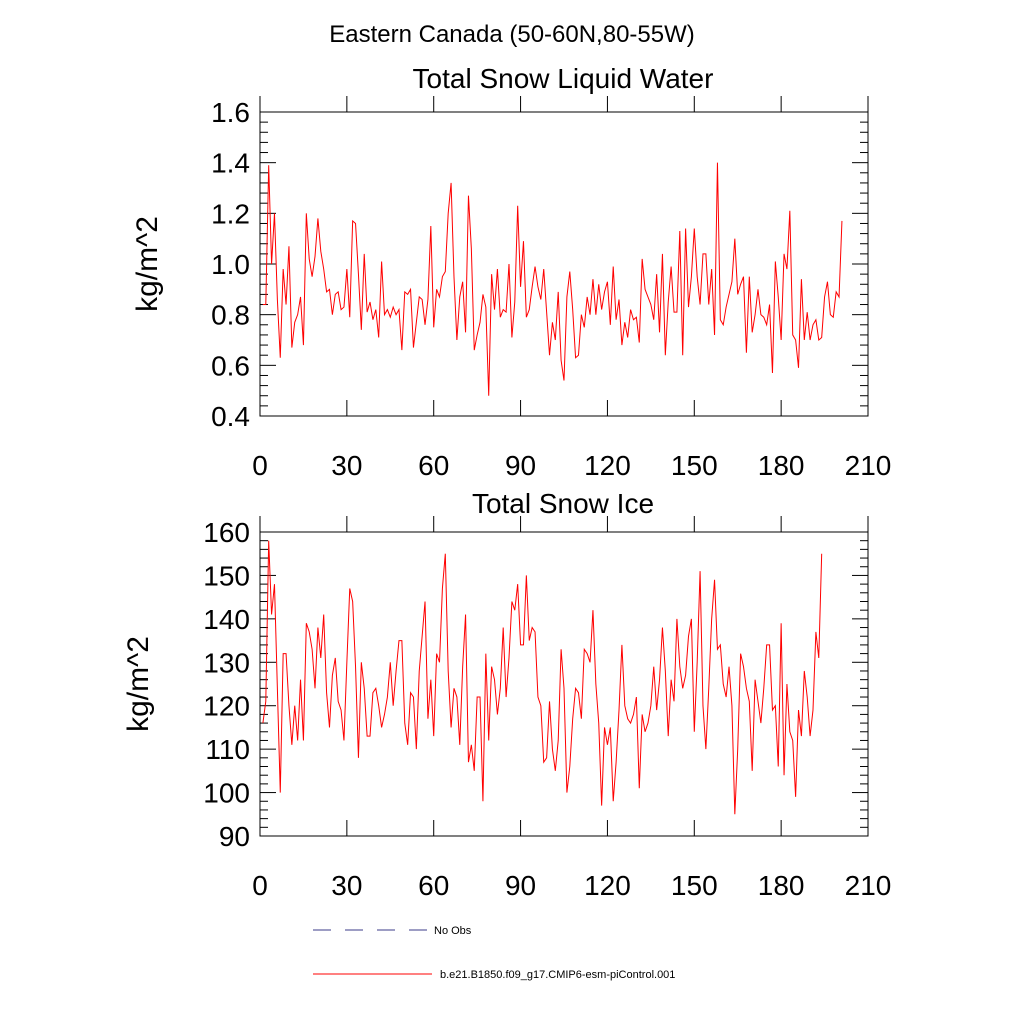 The width and height of the screenshot is (1024, 1024). What do you see at coordinates (230, 163) in the screenshot?
I see `y-tick-label: 1.4` at bounding box center [230, 163].